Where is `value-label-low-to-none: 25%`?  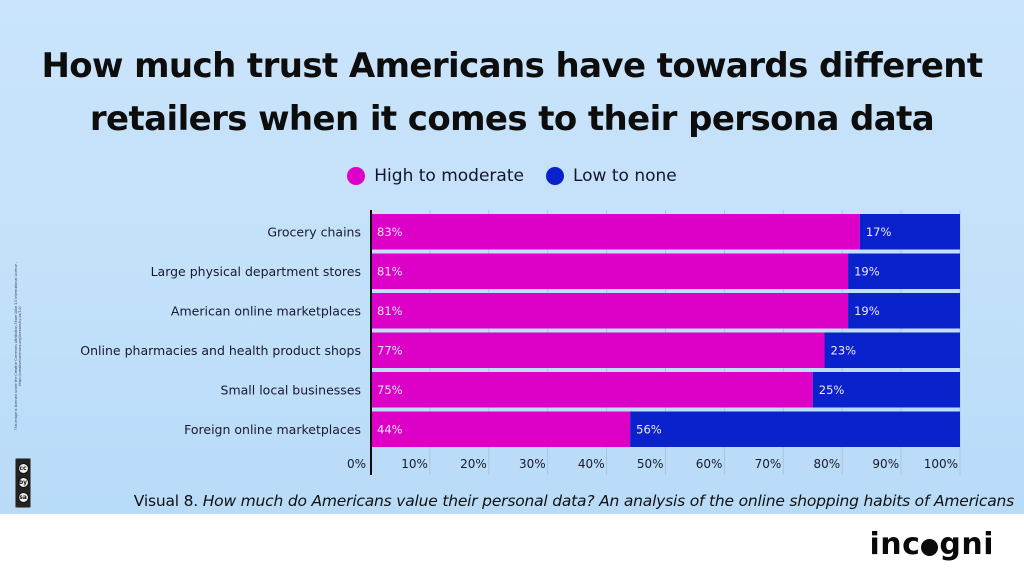 value-label-low-to-none: 25% is located at coordinates (832, 390).